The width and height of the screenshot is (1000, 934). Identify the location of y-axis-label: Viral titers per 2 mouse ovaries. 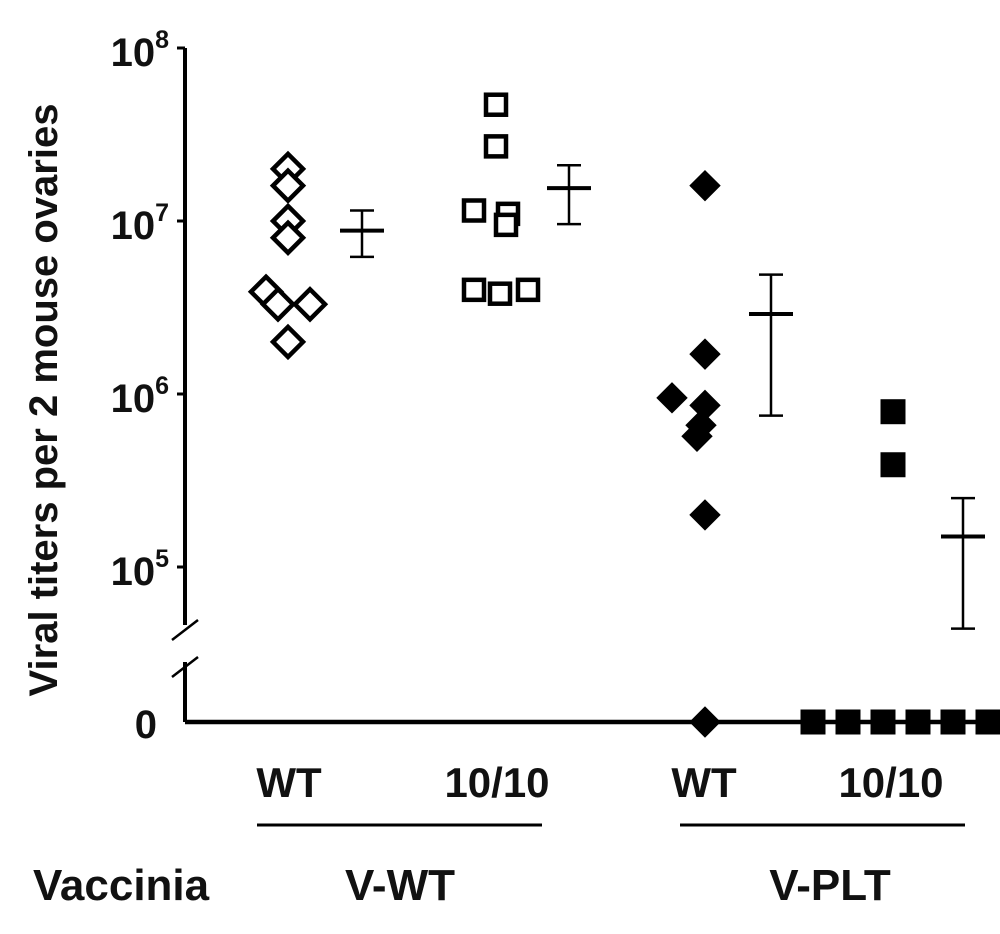
(44, 400).